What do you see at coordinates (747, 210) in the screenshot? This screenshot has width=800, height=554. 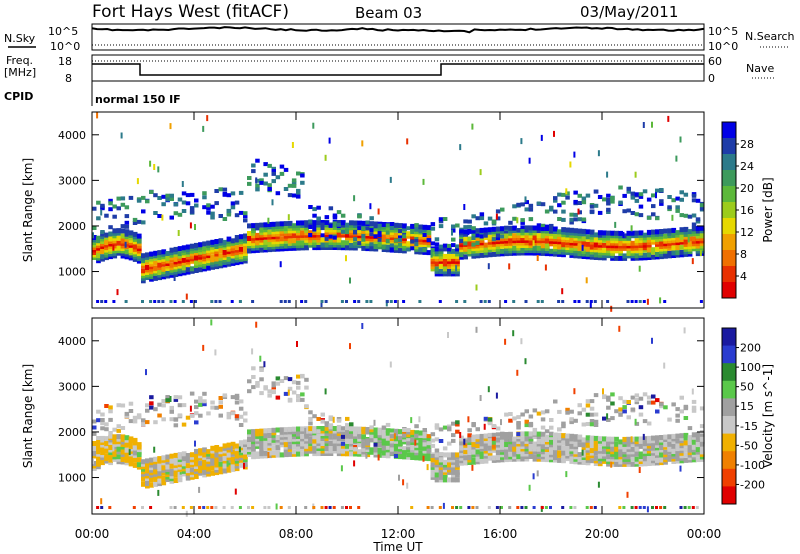 I see `colorbar-tick-label: 16` at bounding box center [747, 210].